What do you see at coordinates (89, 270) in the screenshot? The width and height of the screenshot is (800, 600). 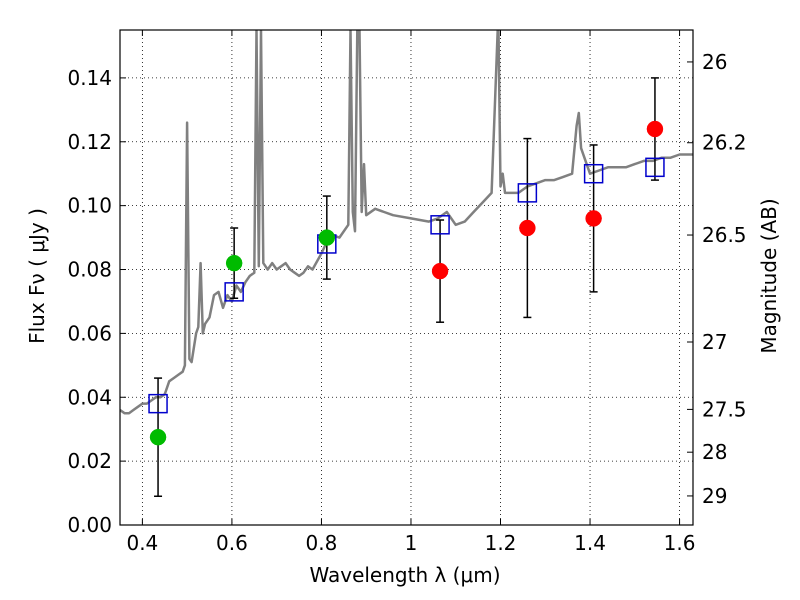 I see `y-tick-label: 0.08` at bounding box center [89, 270].